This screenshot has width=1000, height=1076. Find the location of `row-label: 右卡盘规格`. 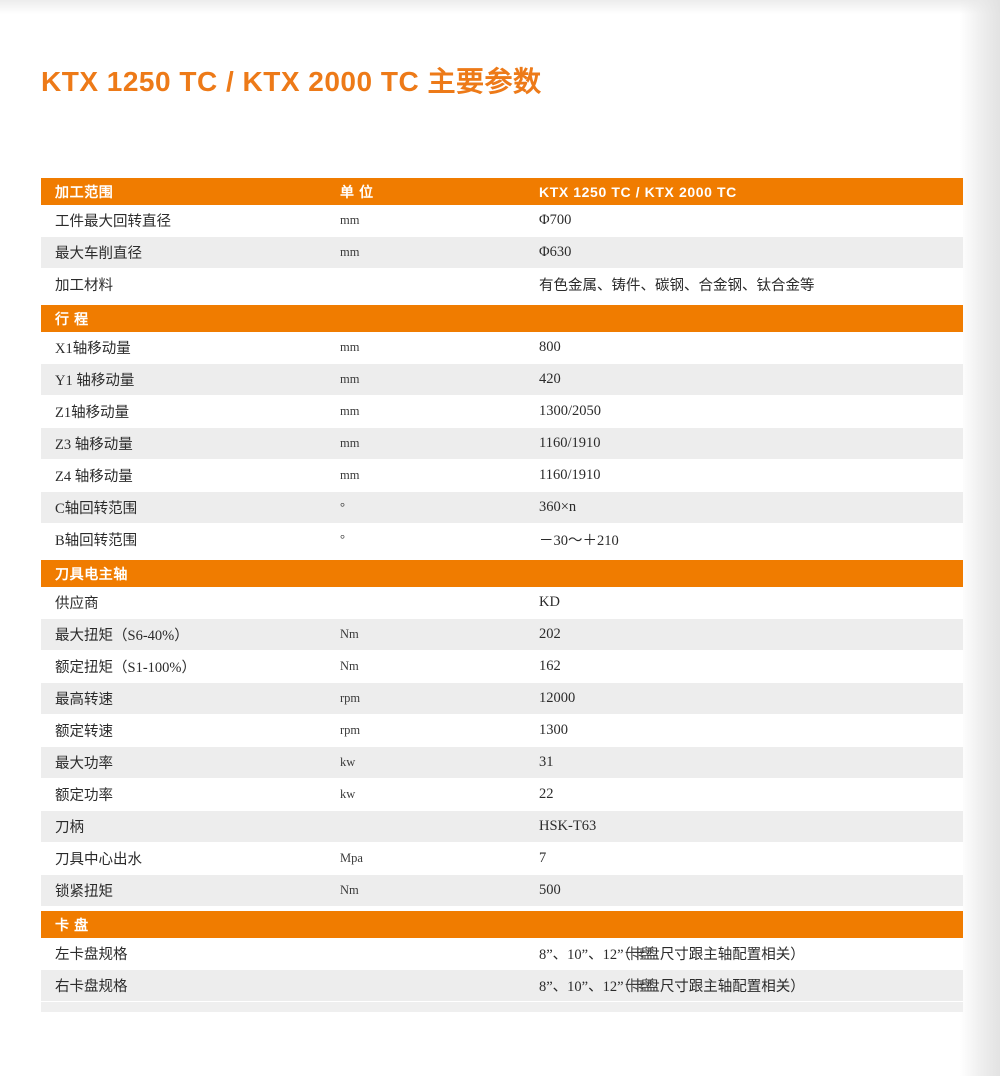

row-label: 右卡盘规格 is located at coordinates (187, 985).